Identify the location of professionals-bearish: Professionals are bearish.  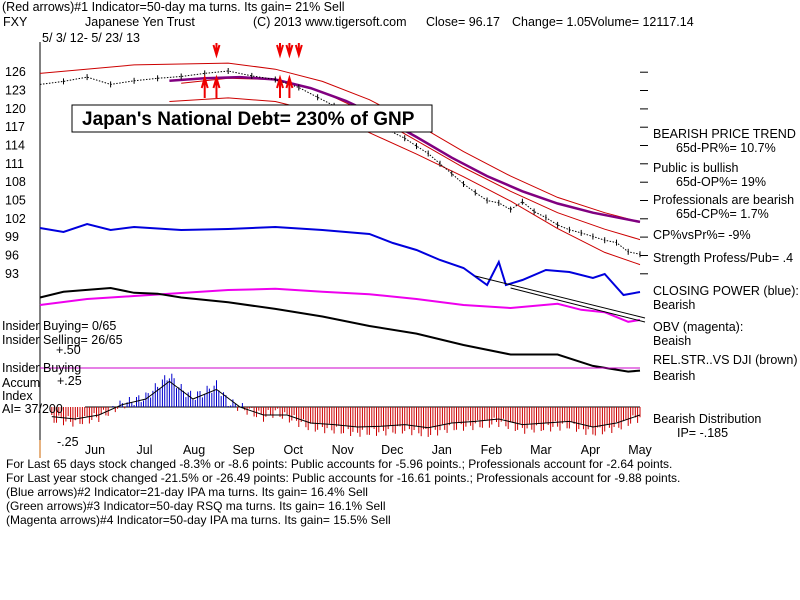
(723, 200).